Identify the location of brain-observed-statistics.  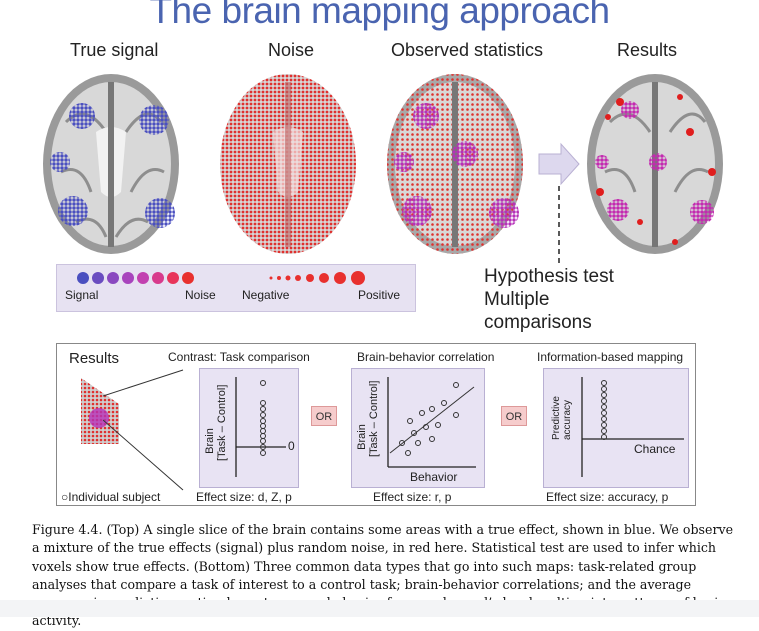
(455, 164).